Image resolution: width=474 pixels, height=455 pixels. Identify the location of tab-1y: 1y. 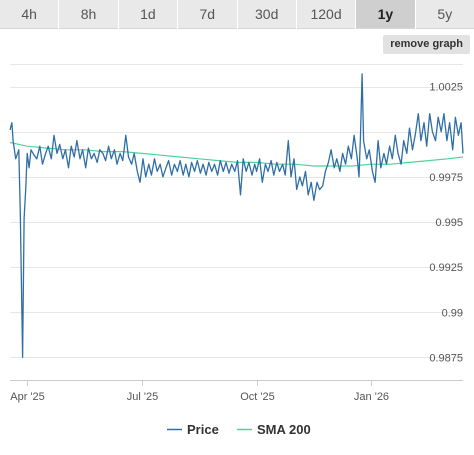
(385, 14).